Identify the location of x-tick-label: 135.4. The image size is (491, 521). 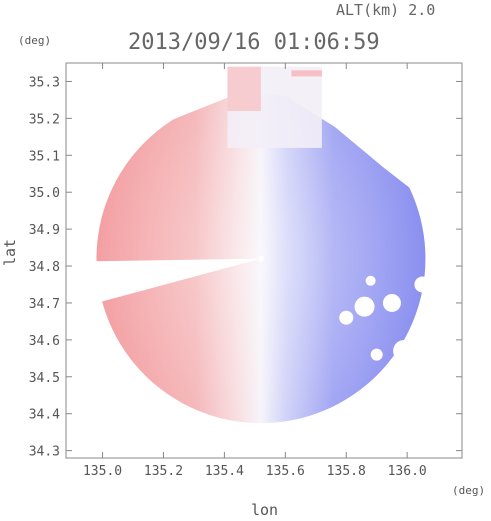
(224, 471).